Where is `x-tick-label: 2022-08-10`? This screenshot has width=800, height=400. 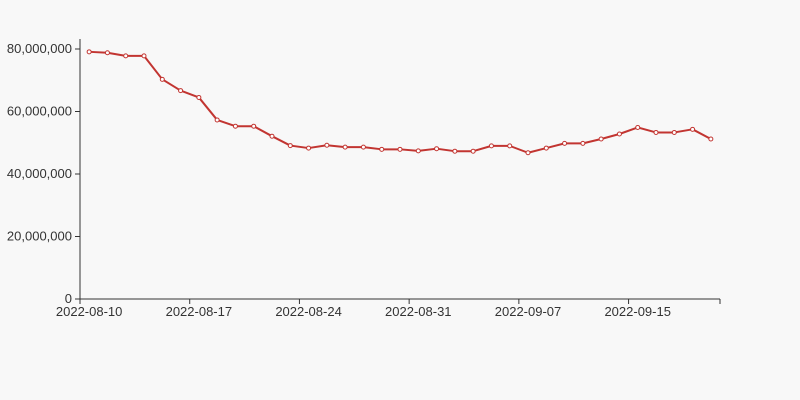 x-tick-label: 2022-08-10 is located at coordinates (89, 311).